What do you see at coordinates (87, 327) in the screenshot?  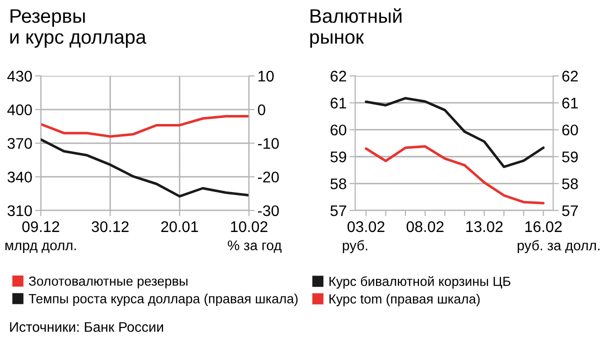 I see `text: Источники: Банк России` at bounding box center [87, 327].